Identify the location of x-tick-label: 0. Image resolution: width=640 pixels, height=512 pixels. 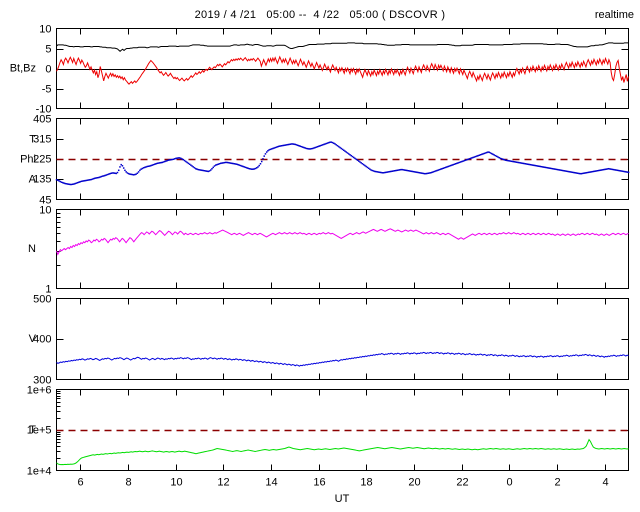
(509, 483).